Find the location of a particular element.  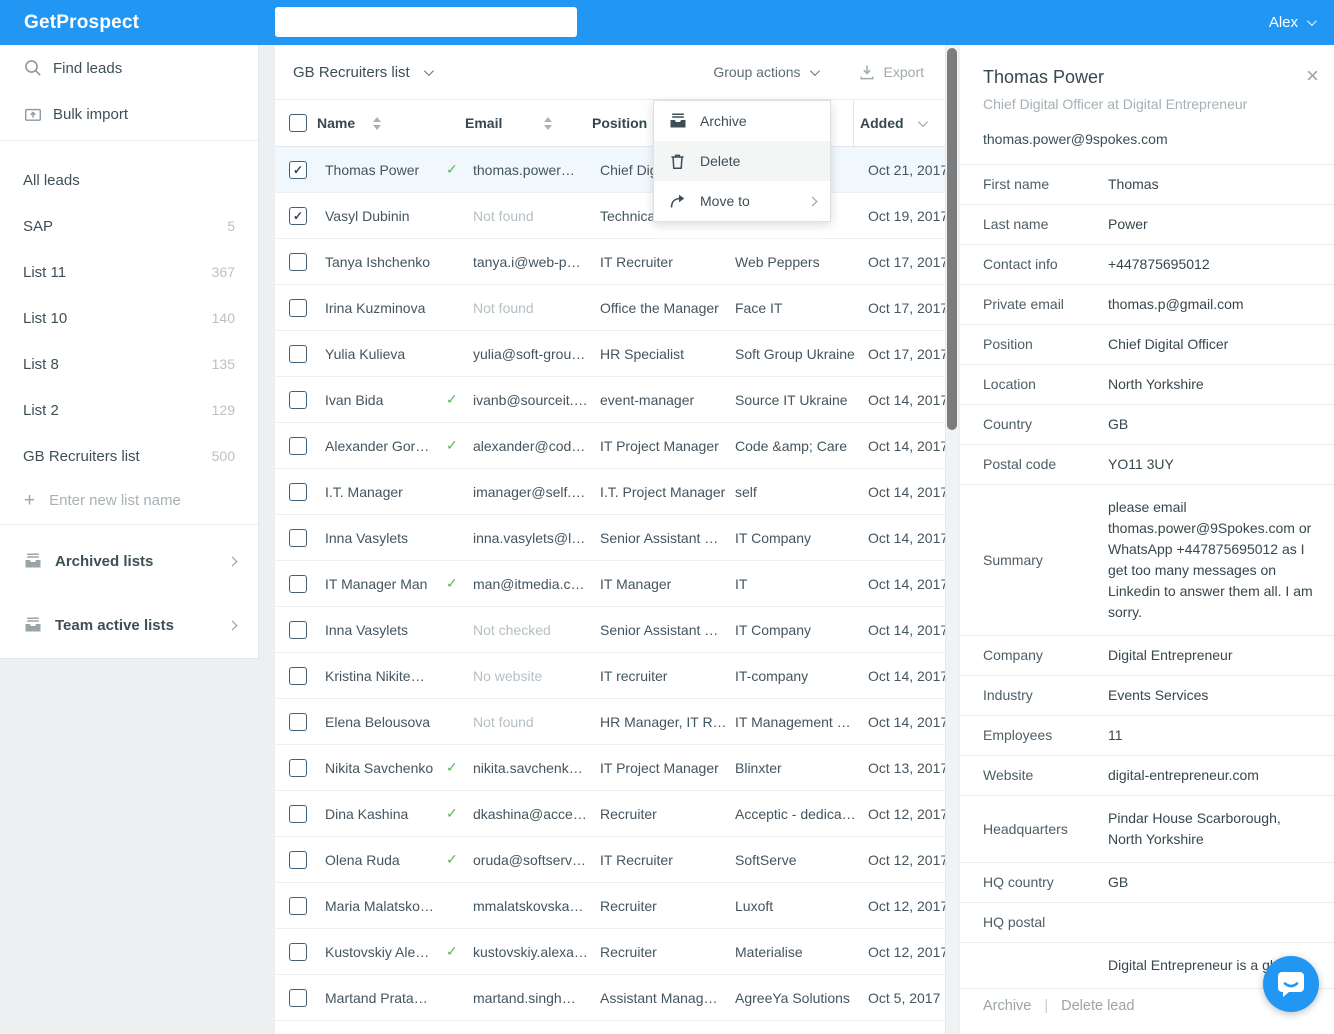

cell-company: Code &amp; Care is located at coordinates (791, 445).